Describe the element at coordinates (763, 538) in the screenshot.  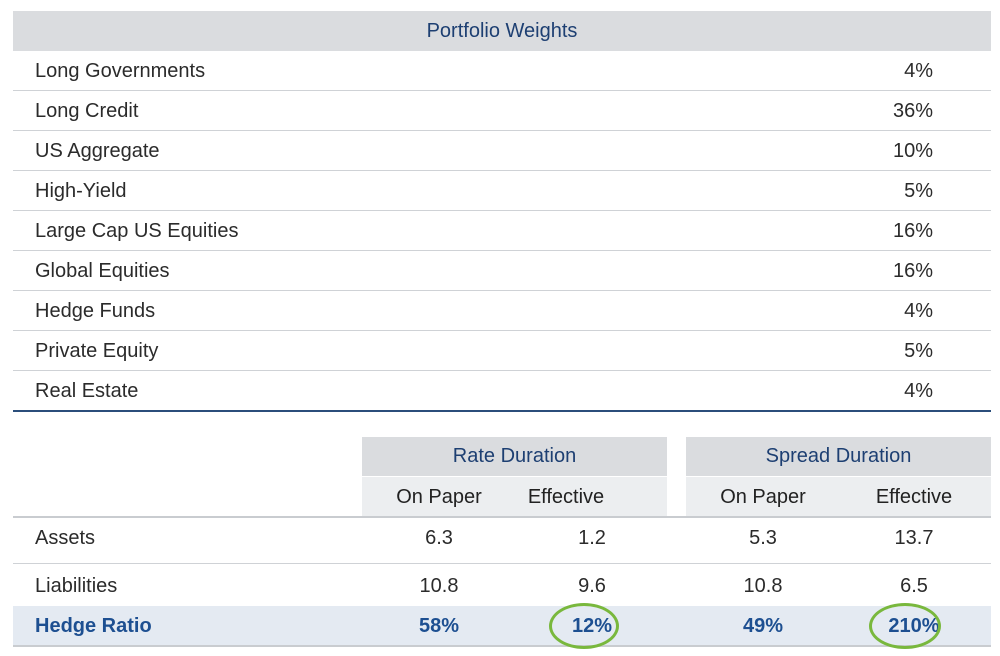
I see `spread-on-paper-value: 5.3` at that location.